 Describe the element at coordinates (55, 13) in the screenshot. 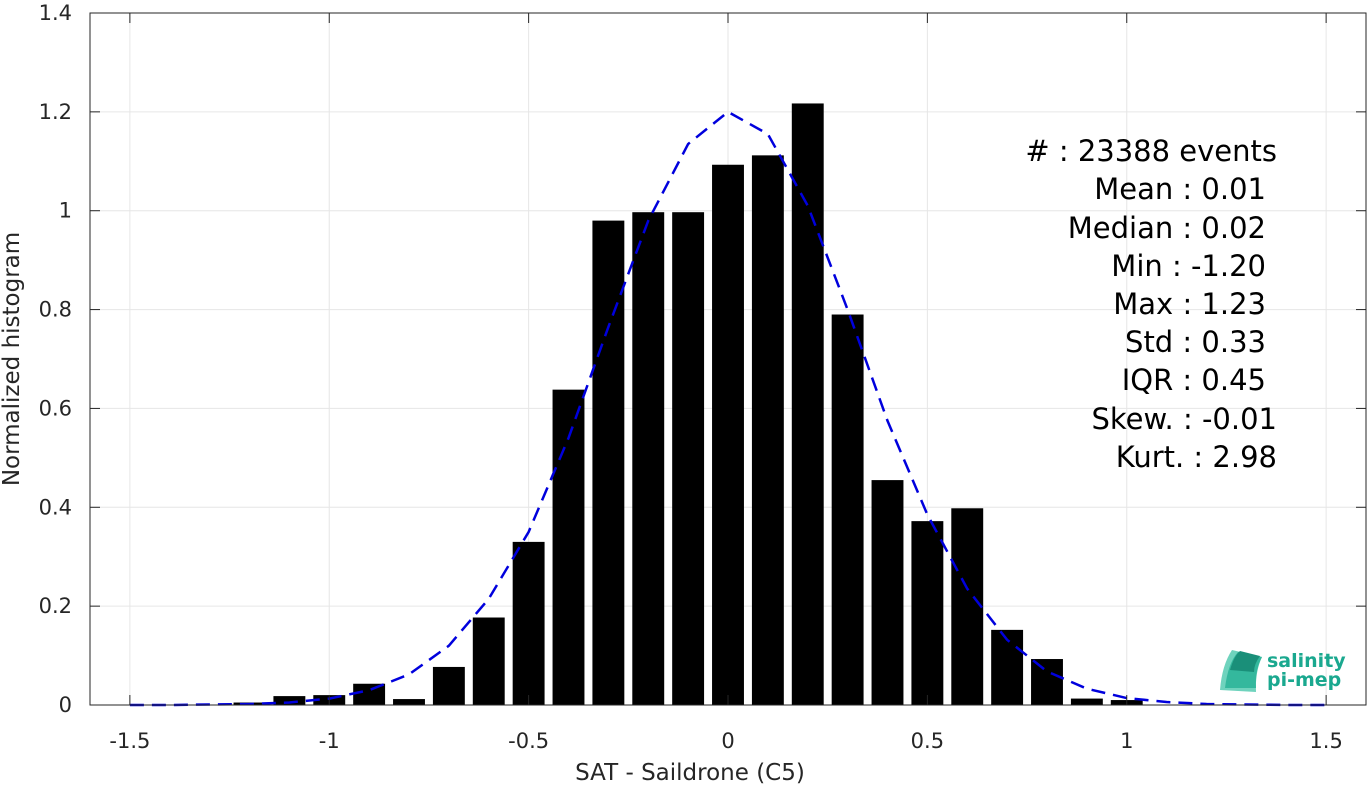

I see `y-tick-label: 1.4` at that location.